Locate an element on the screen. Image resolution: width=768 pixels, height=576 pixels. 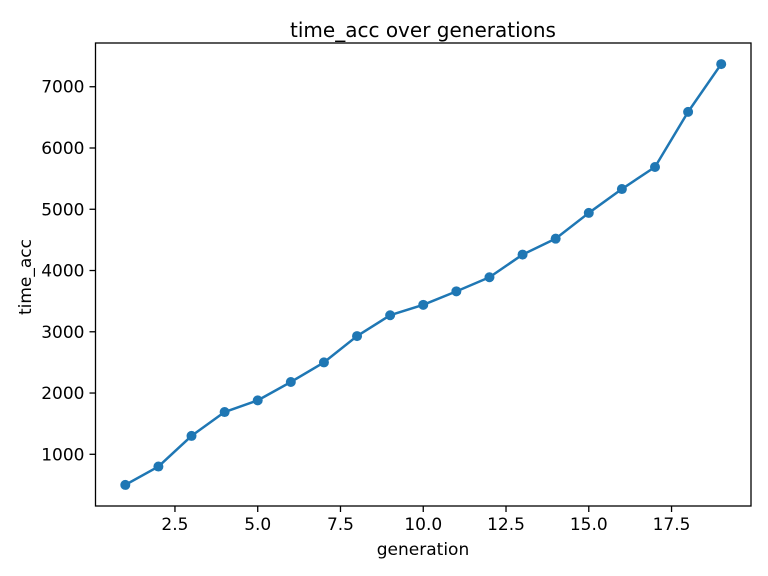
x-tick-label: 15.0 is located at coordinates (589, 525).